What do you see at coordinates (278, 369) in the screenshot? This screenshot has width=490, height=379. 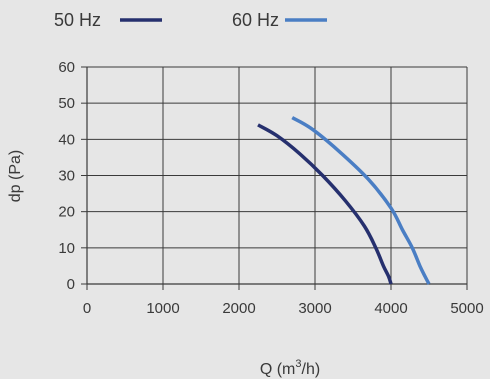 I see `x-axis-label-main: Q (m` at bounding box center [278, 369].